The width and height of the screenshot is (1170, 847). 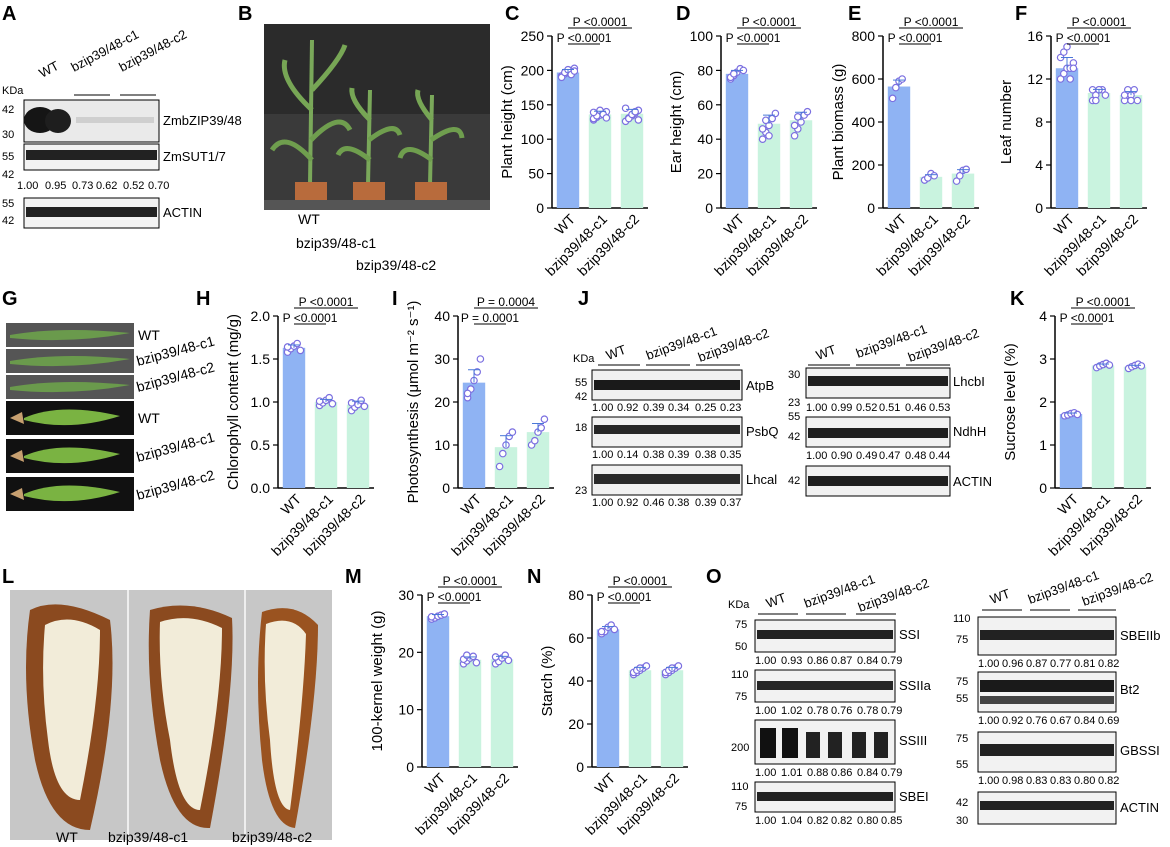 What do you see at coordinates (396, 265) in the screenshot?
I see `plant-label-c2: bzip39/48-c2` at bounding box center [396, 265].